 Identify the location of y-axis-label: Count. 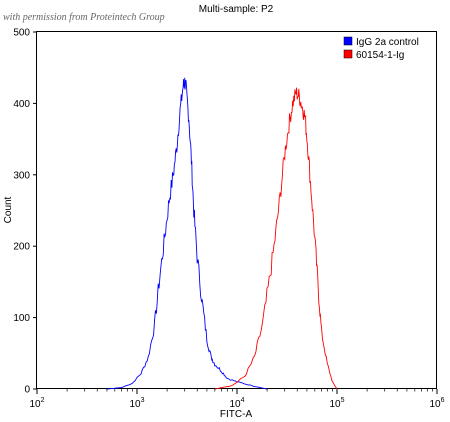
(8, 209).